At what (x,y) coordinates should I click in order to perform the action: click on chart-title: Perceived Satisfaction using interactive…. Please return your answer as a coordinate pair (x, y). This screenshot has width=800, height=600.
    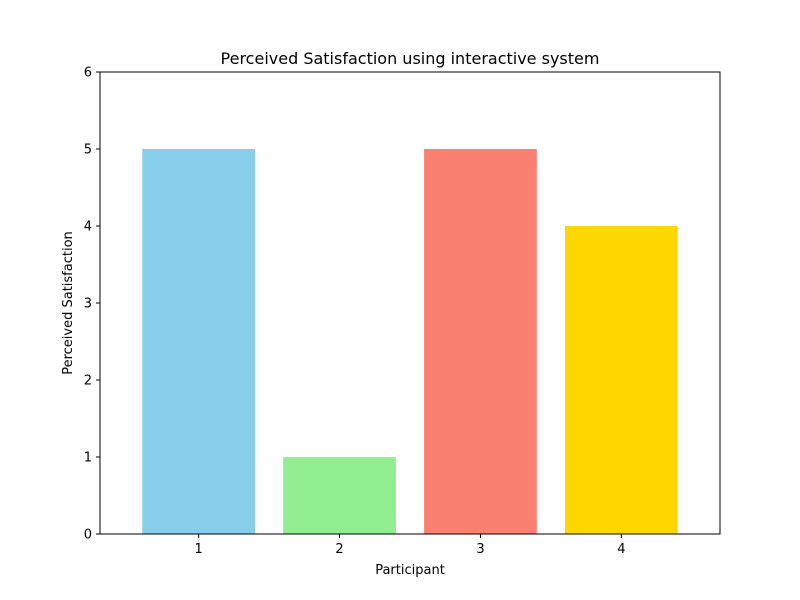
    Looking at the image, I should click on (410, 58).